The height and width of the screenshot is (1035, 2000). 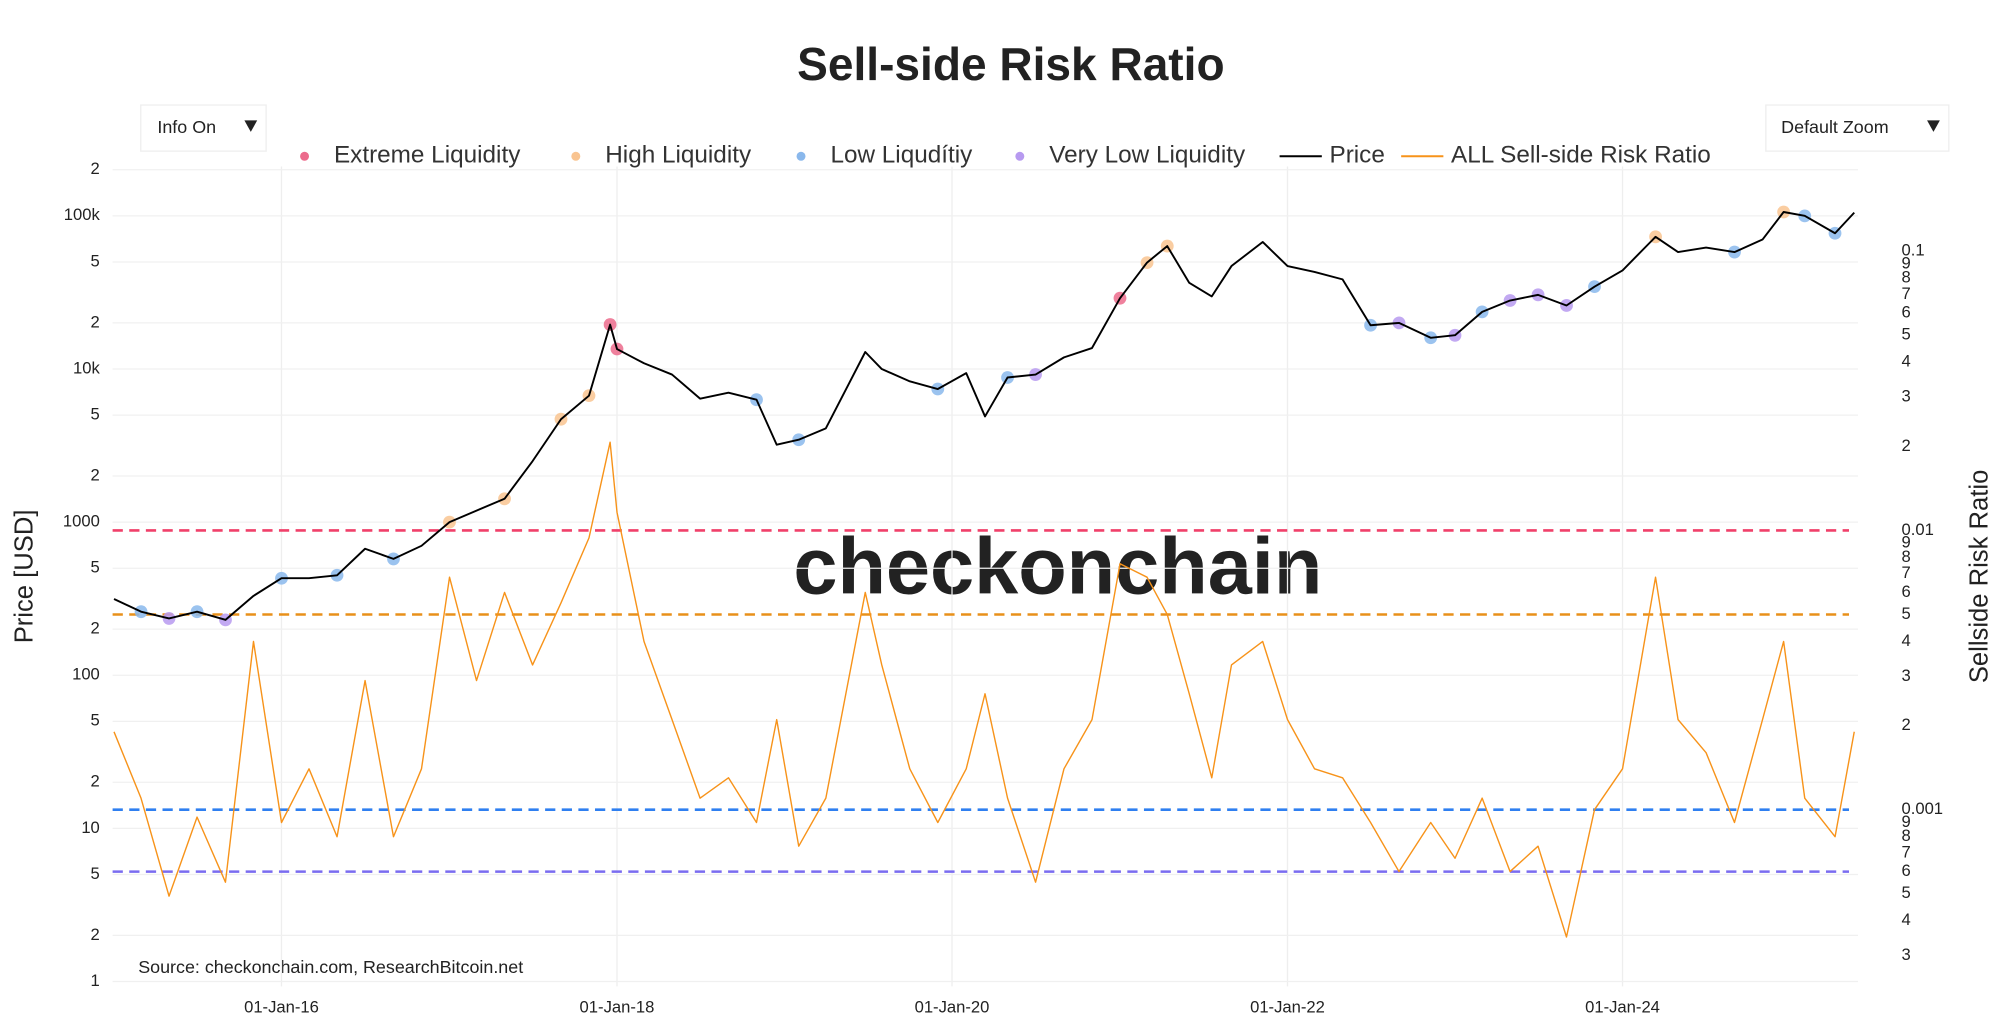 What do you see at coordinates (82, 214) in the screenshot?
I see `y-tick-label: 100k` at bounding box center [82, 214].